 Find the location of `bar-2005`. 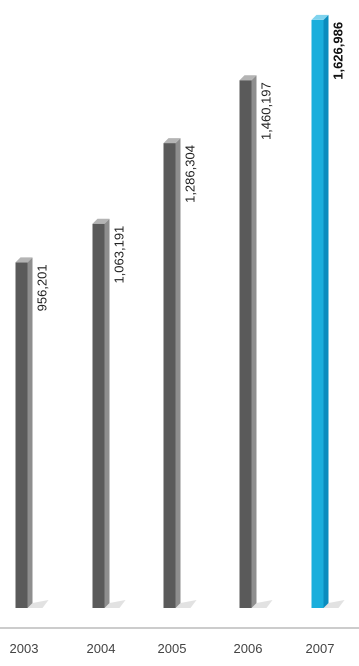

bar-2005 is located at coordinates (180, 373).